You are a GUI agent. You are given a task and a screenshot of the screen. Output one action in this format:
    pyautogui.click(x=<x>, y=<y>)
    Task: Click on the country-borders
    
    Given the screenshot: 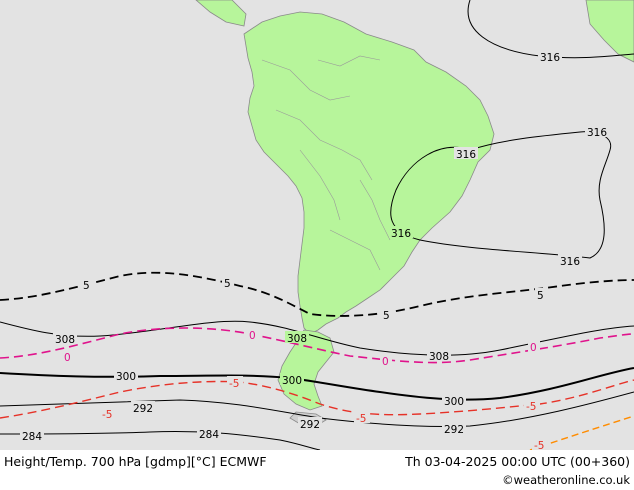 What is the action you would take?
    pyautogui.click(x=326, y=163)
    